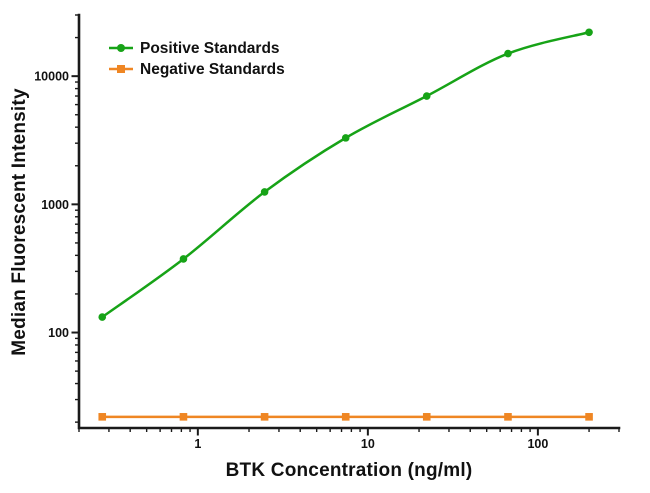  I want to click on legend-item-positive: Positive Standards, so click(194, 48).